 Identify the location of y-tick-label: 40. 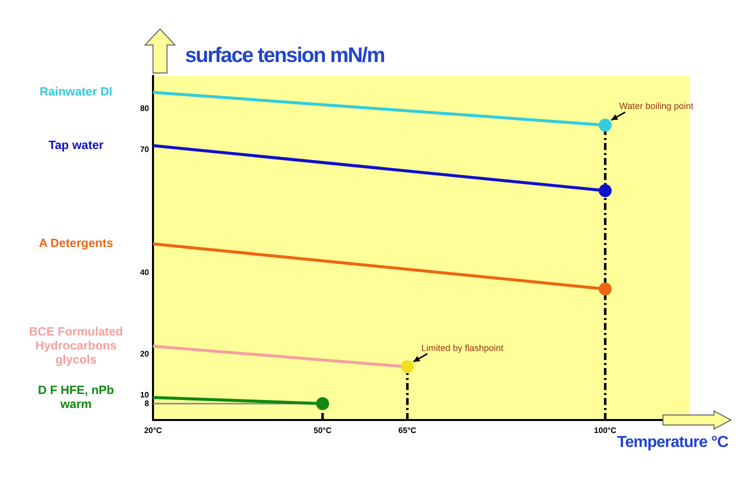
(145, 272).